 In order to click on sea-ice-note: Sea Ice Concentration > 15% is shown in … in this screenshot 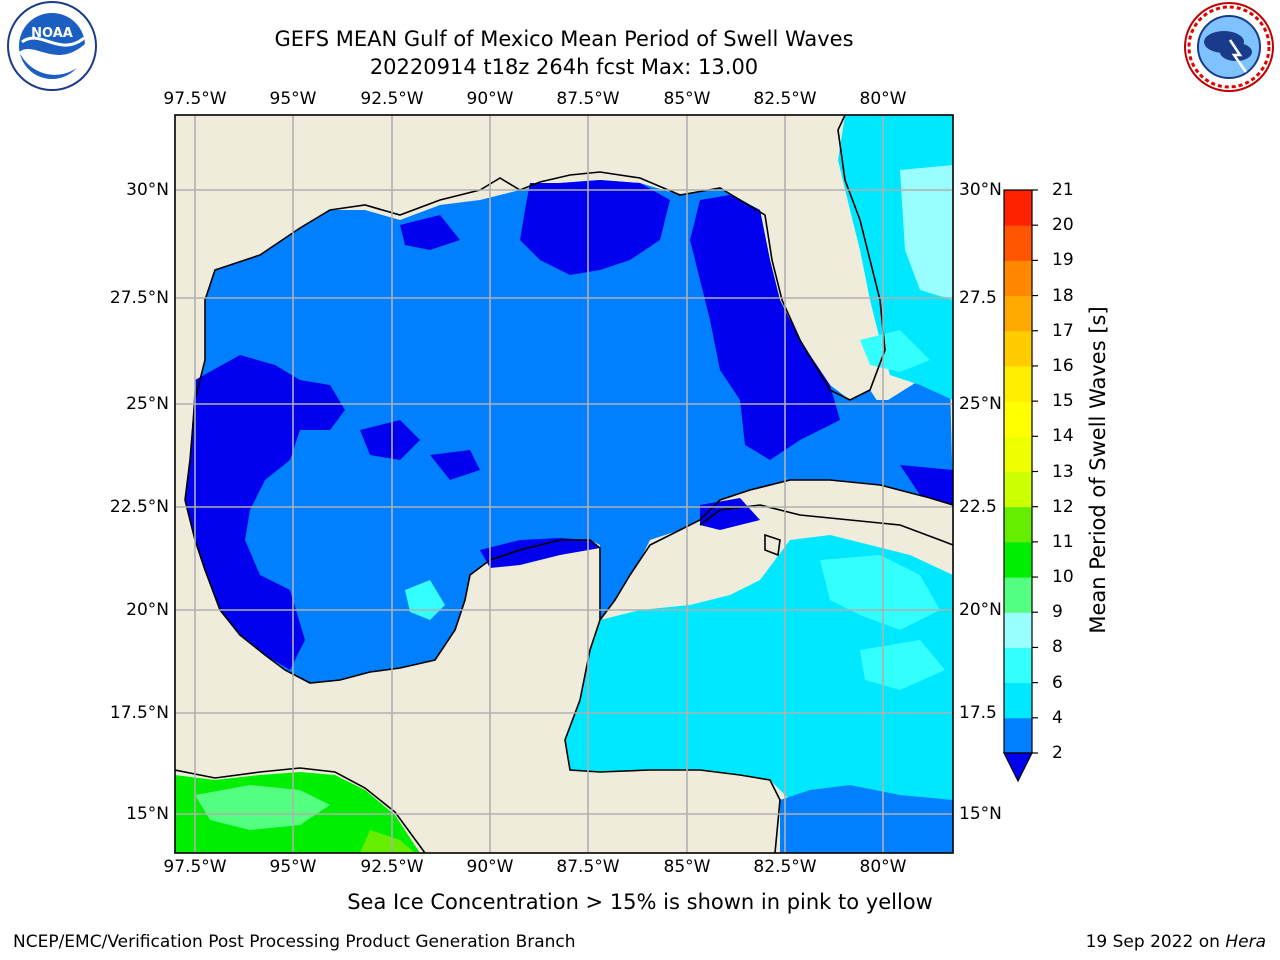, I will do `click(640, 902)`.